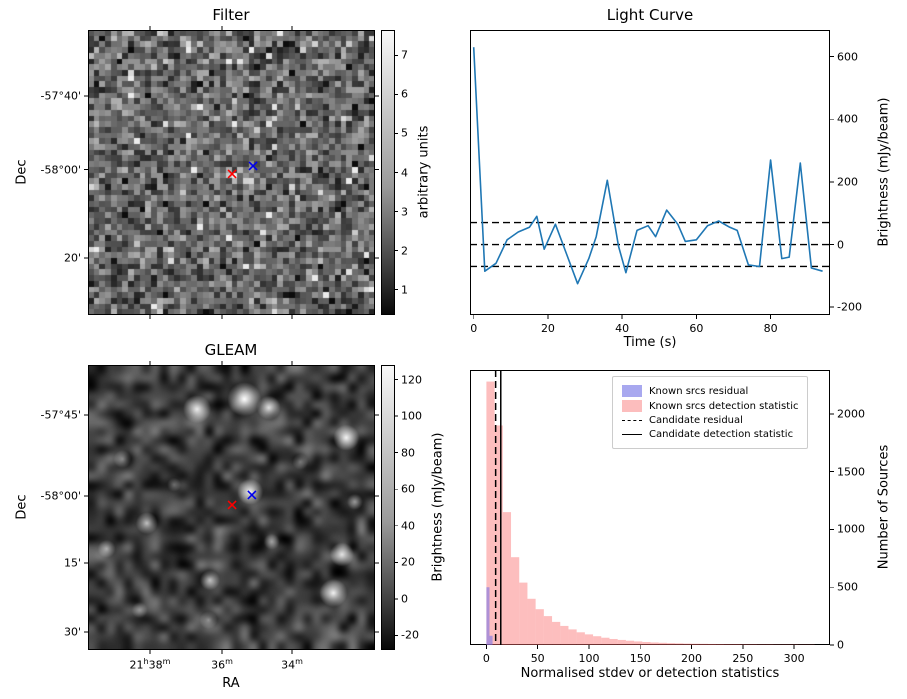  I want to click on time-tick-label: 40, so click(622, 328).